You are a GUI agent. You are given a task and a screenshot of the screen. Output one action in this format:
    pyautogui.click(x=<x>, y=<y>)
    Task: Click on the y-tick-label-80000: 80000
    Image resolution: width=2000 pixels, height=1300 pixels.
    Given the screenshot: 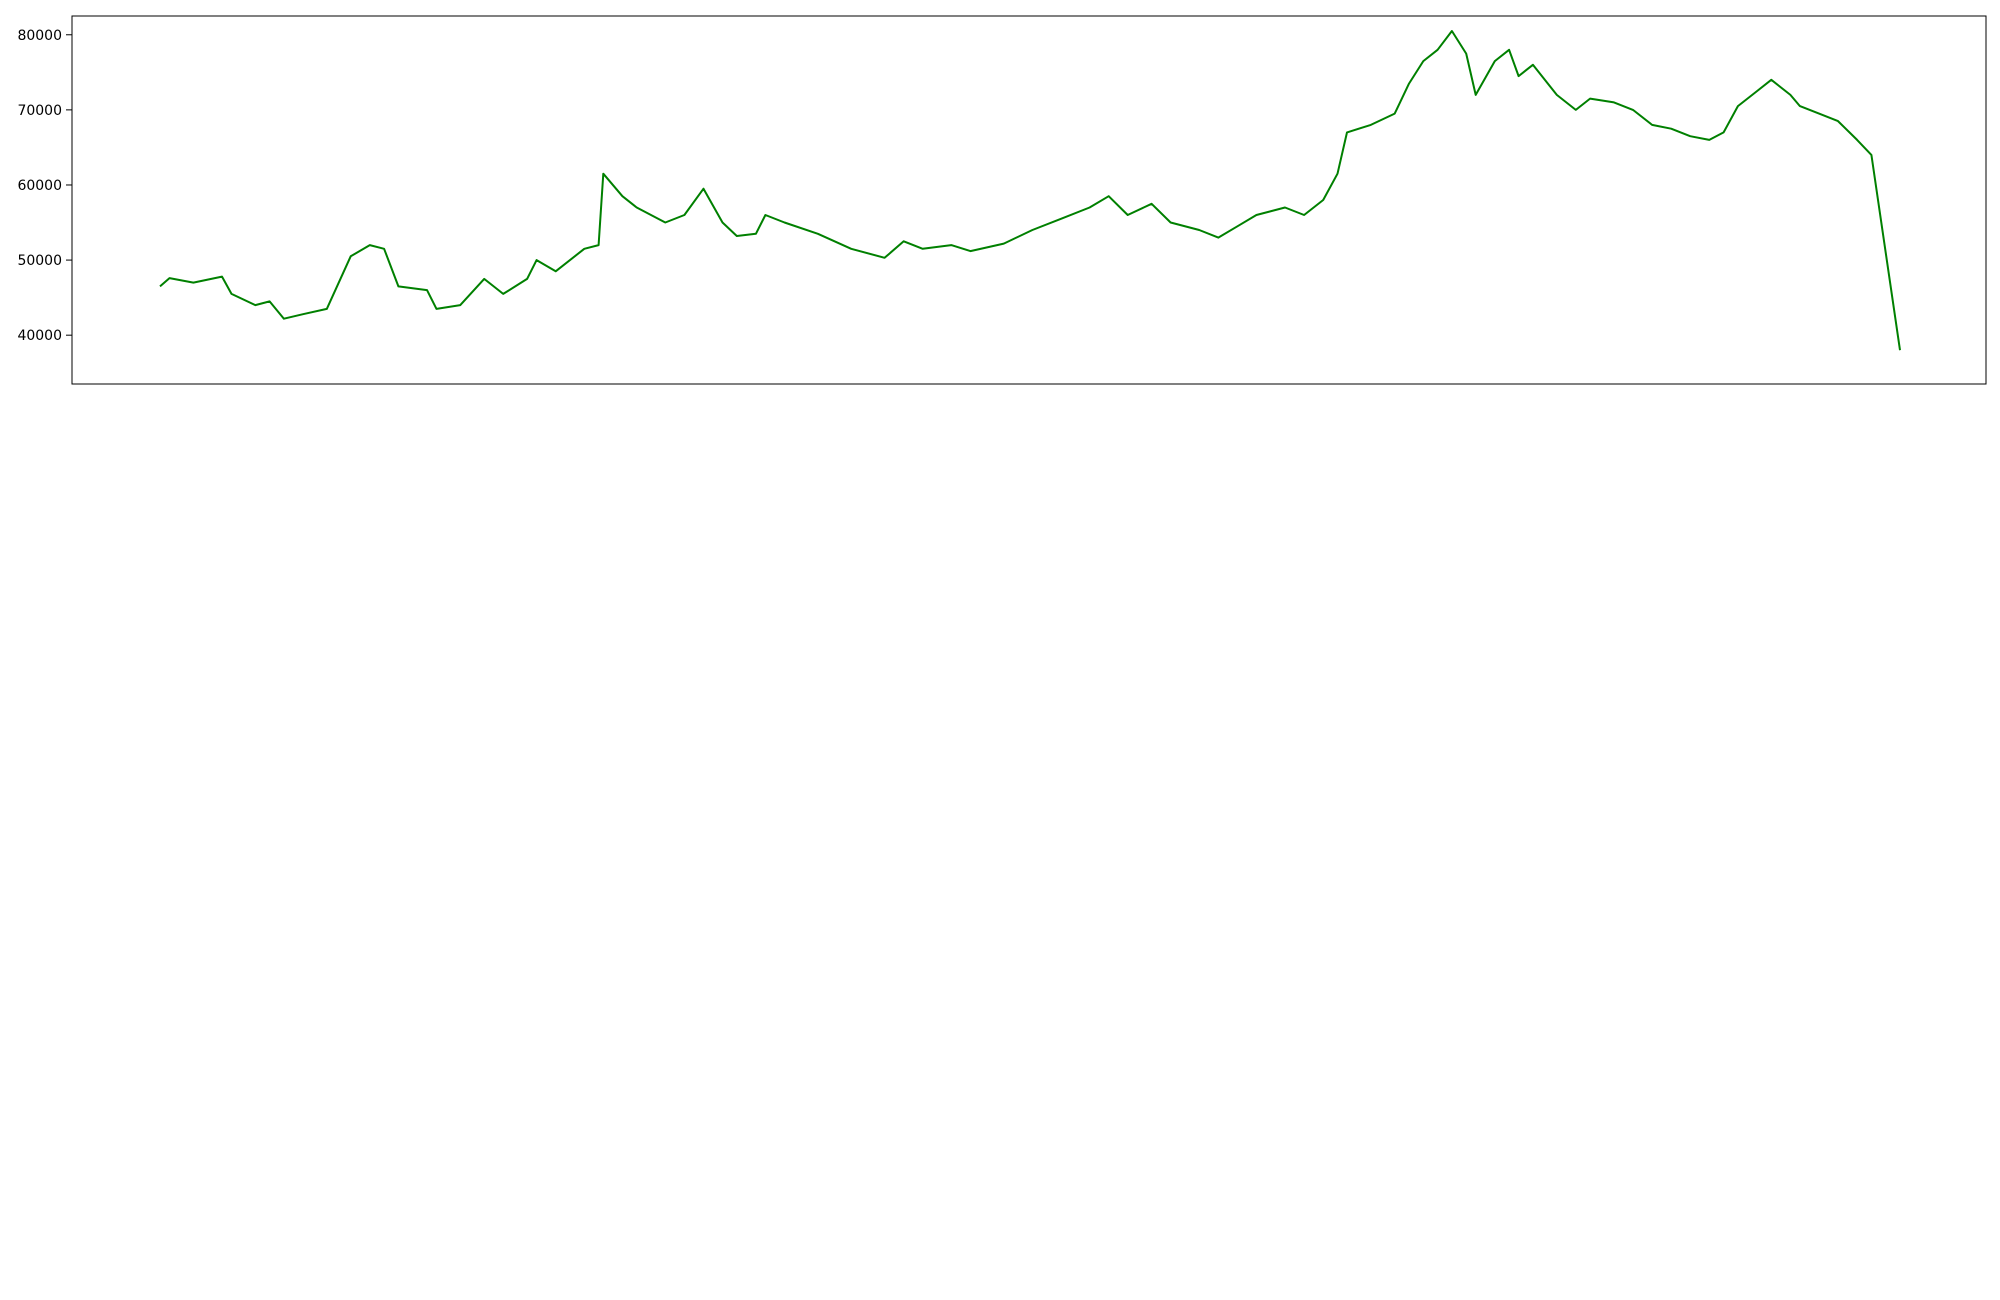 What is the action you would take?
    pyautogui.click(x=39, y=36)
    